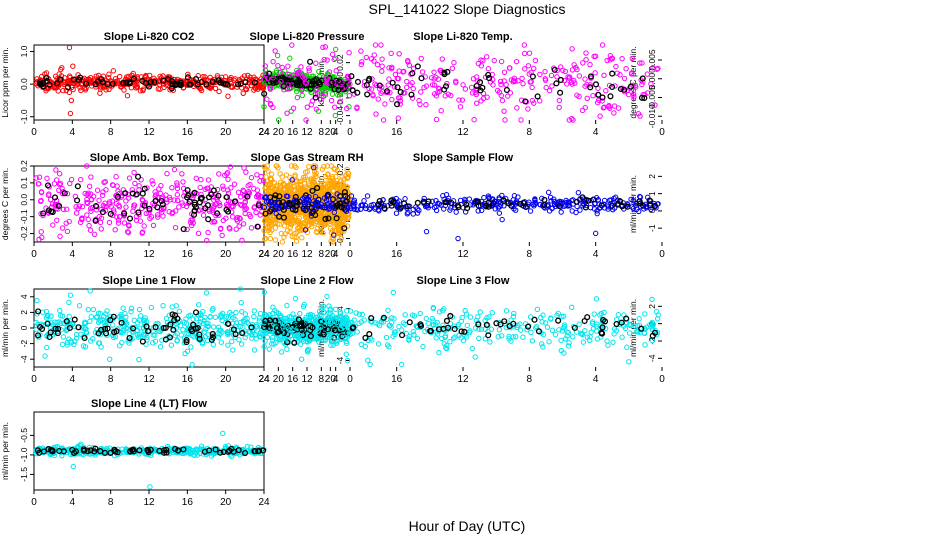 The height and width of the screenshot is (540, 936). I want to click on panel-title: Slope Line 1 Flow, so click(149, 281).